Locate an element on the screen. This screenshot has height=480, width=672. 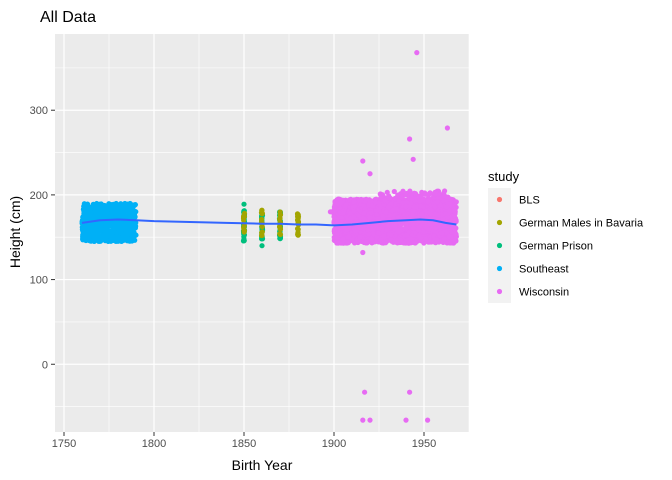
legend-title: study is located at coordinates (504, 176).